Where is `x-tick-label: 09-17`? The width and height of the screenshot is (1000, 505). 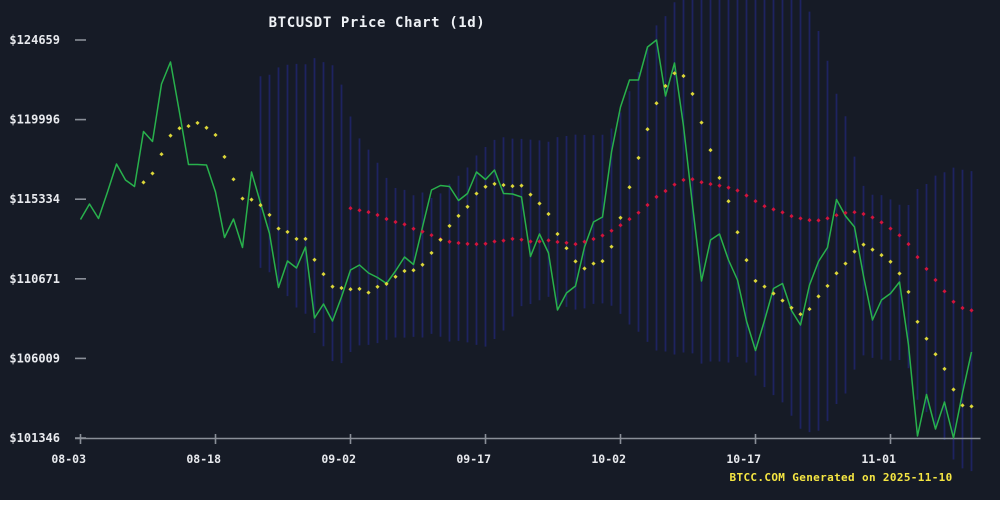 x-tick-label: 09-17 is located at coordinates (473, 459).